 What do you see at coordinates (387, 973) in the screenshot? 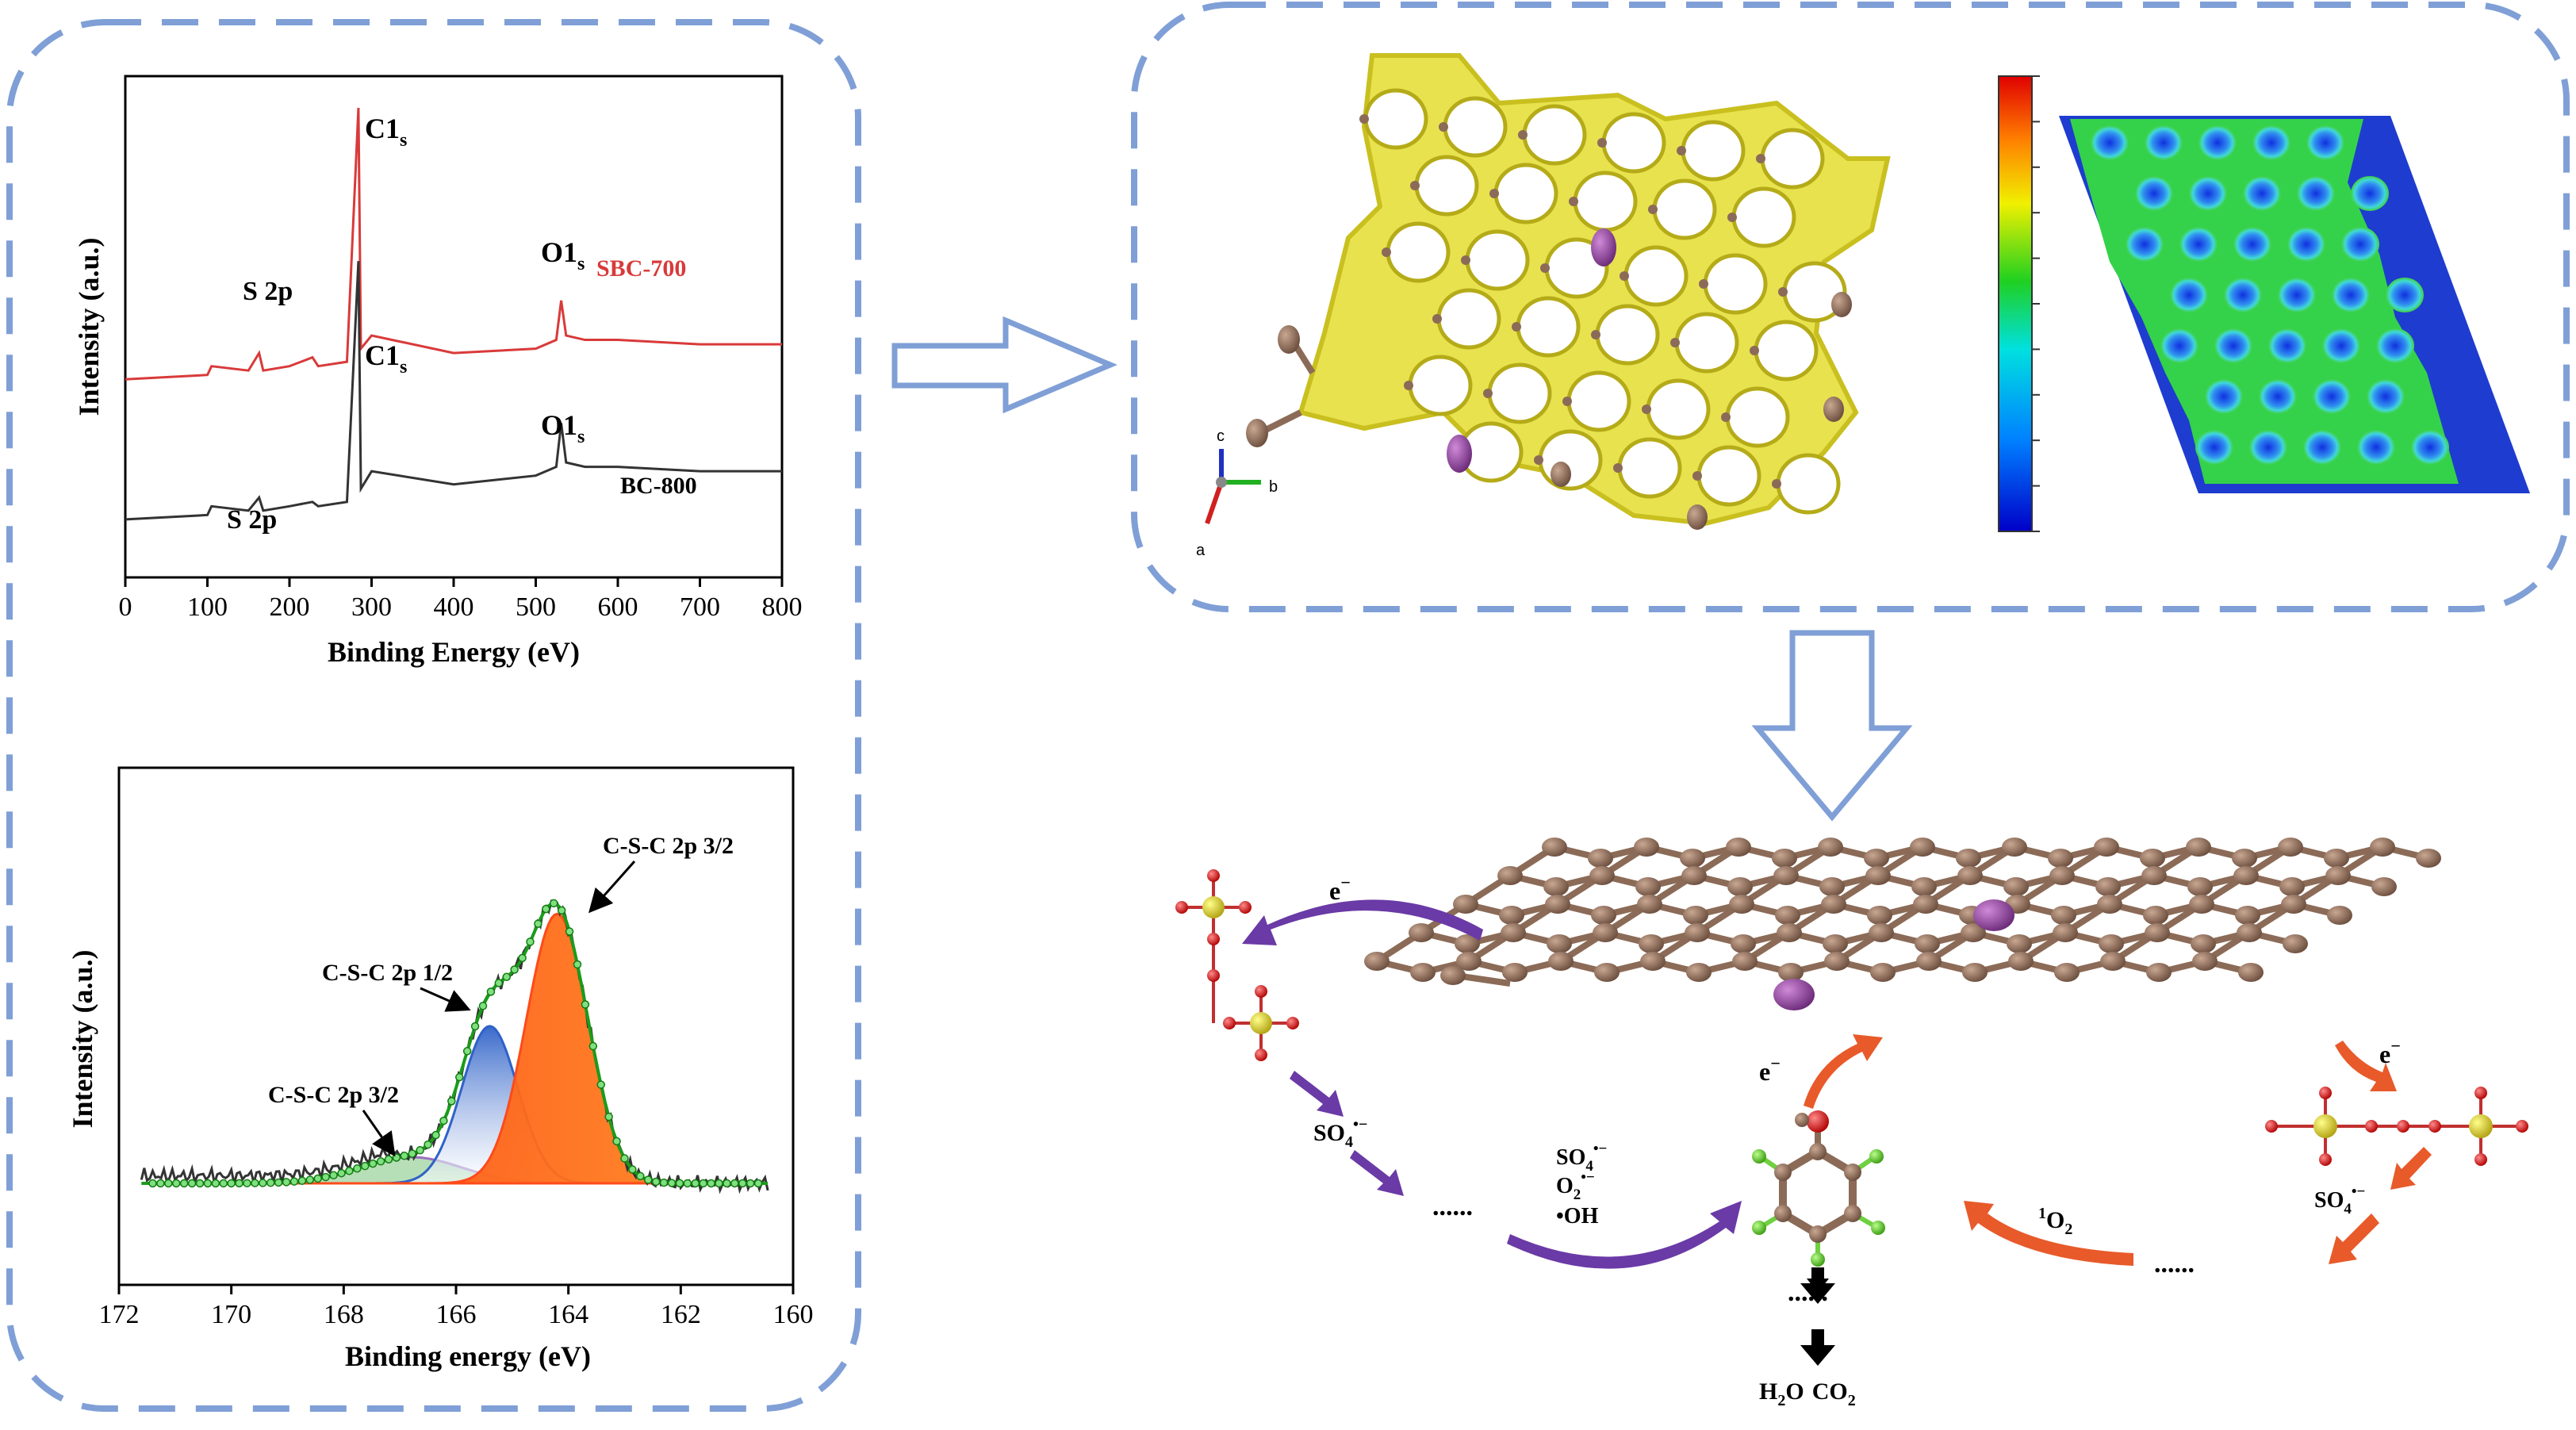
I see `peak-label-blue: C-S-C 2p 1/2` at bounding box center [387, 973].